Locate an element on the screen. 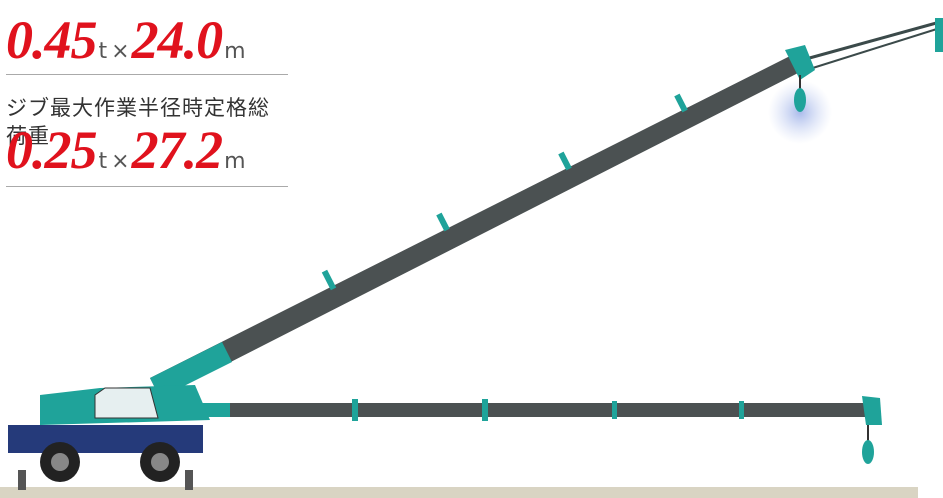 Image resolution: width=943 pixels, height=498 pixels. radius-value: 27.2 is located at coordinates (177, 150).